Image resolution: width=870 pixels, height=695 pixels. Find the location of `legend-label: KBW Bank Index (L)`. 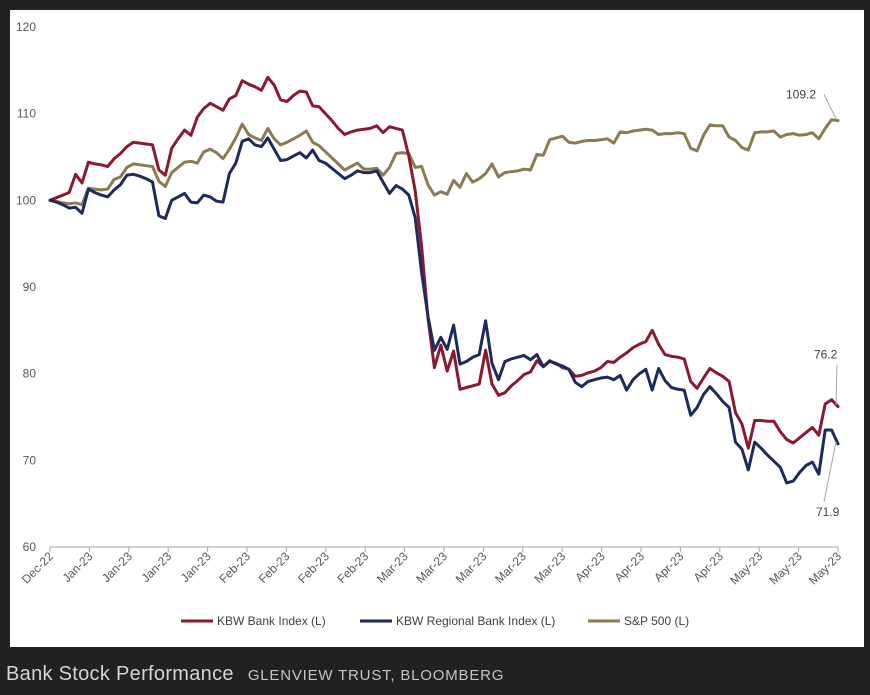

legend-label: KBW Bank Index (L) is located at coordinates (271, 621).